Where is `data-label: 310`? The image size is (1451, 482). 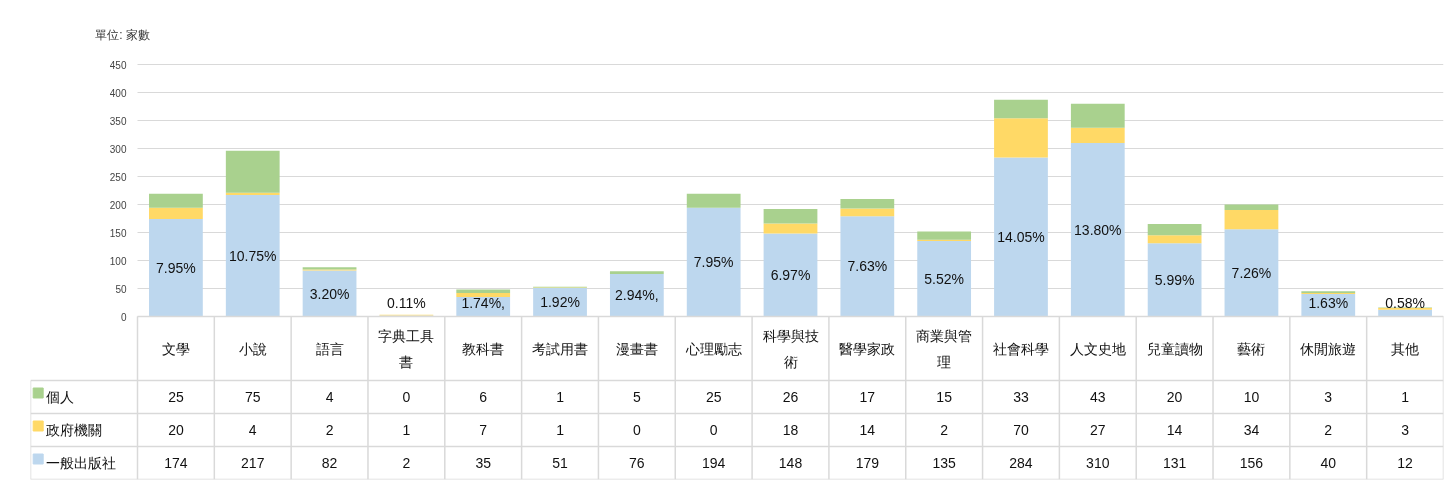 data-label: 310 is located at coordinates (1098, 463).